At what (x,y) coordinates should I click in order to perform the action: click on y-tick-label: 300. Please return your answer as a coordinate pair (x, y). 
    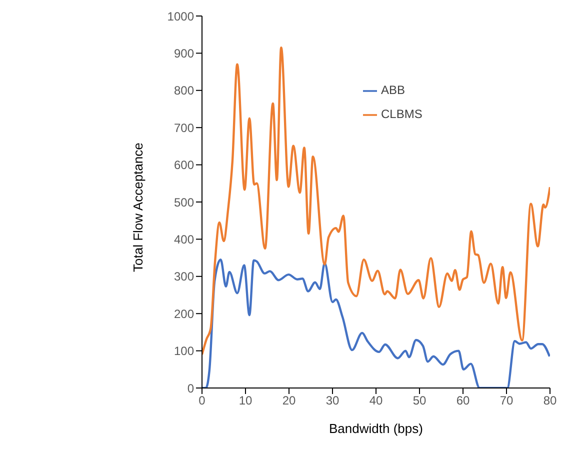
    Looking at the image, I should click on (184, 277).